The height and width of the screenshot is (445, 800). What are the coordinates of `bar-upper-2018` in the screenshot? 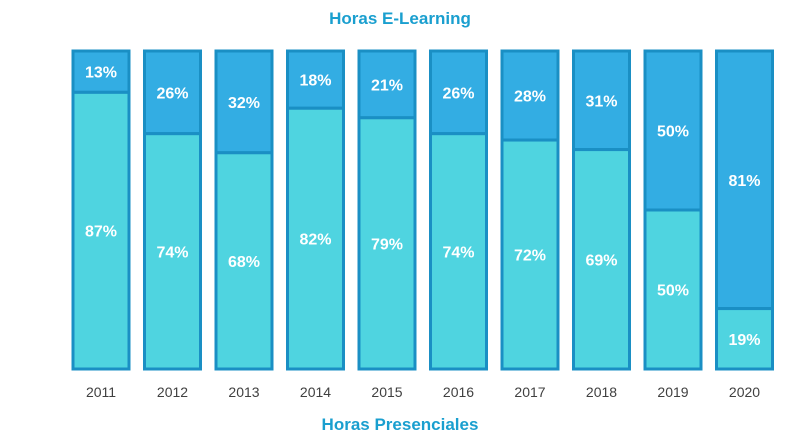 It's located at (601, 100).